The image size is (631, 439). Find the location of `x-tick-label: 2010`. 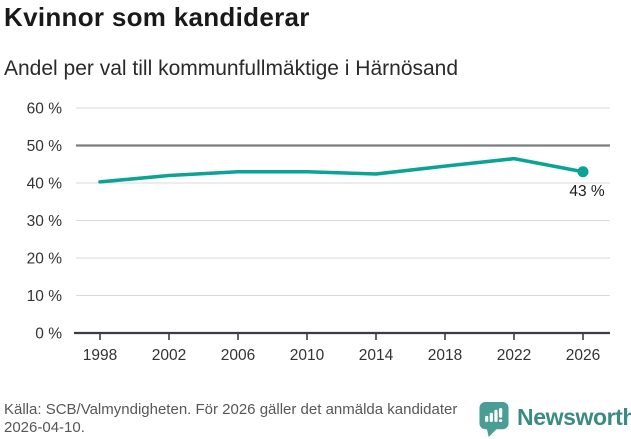

x-tick-label: 2010 is located at coordinates (307, 355).